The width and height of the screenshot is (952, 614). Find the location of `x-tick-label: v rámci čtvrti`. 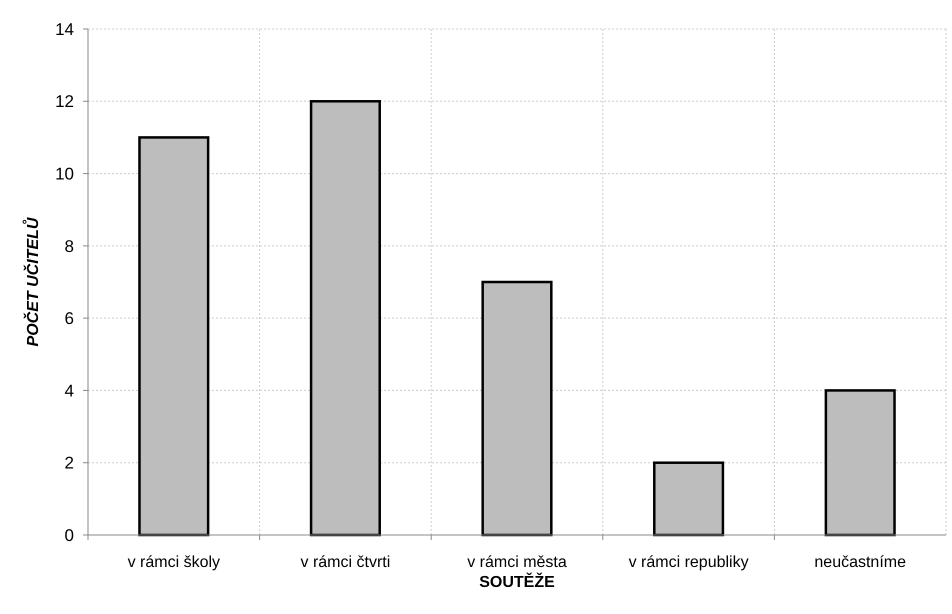

x-tick-label: v rámci čtvrti is located at coordinates (345, 562).